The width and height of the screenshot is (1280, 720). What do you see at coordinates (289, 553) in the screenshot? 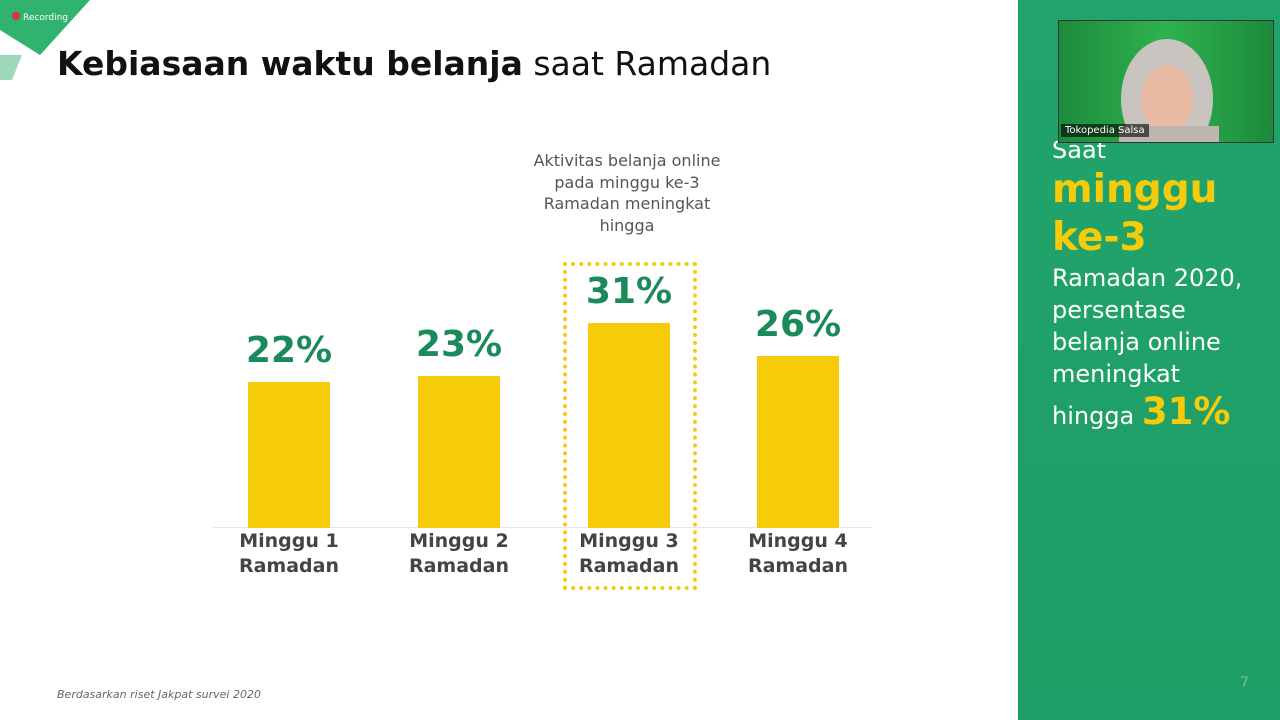
I see `category-label: Minggu 1 Ramadan` at bounding box center [289, 553].